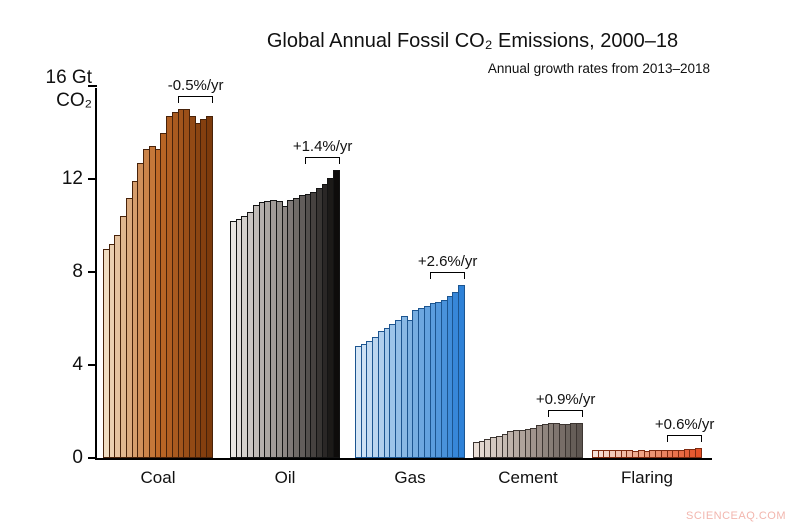 The image size is (800, 530). I want to click on y-axis-unit-line2: CO₂, so click(74, 100).